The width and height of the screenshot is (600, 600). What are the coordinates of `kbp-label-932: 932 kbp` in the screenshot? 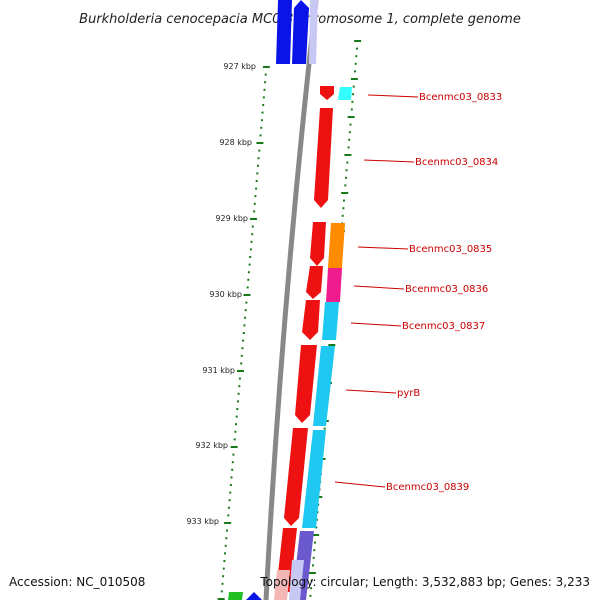 It's located at (211, 445).